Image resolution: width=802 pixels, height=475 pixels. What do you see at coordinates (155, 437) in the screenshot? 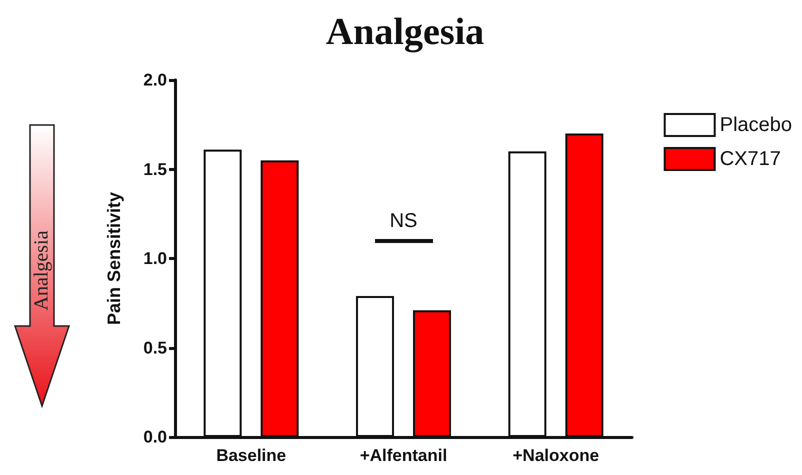
I see `y-tick-label: 0.0` at bounding box center [155, 437].